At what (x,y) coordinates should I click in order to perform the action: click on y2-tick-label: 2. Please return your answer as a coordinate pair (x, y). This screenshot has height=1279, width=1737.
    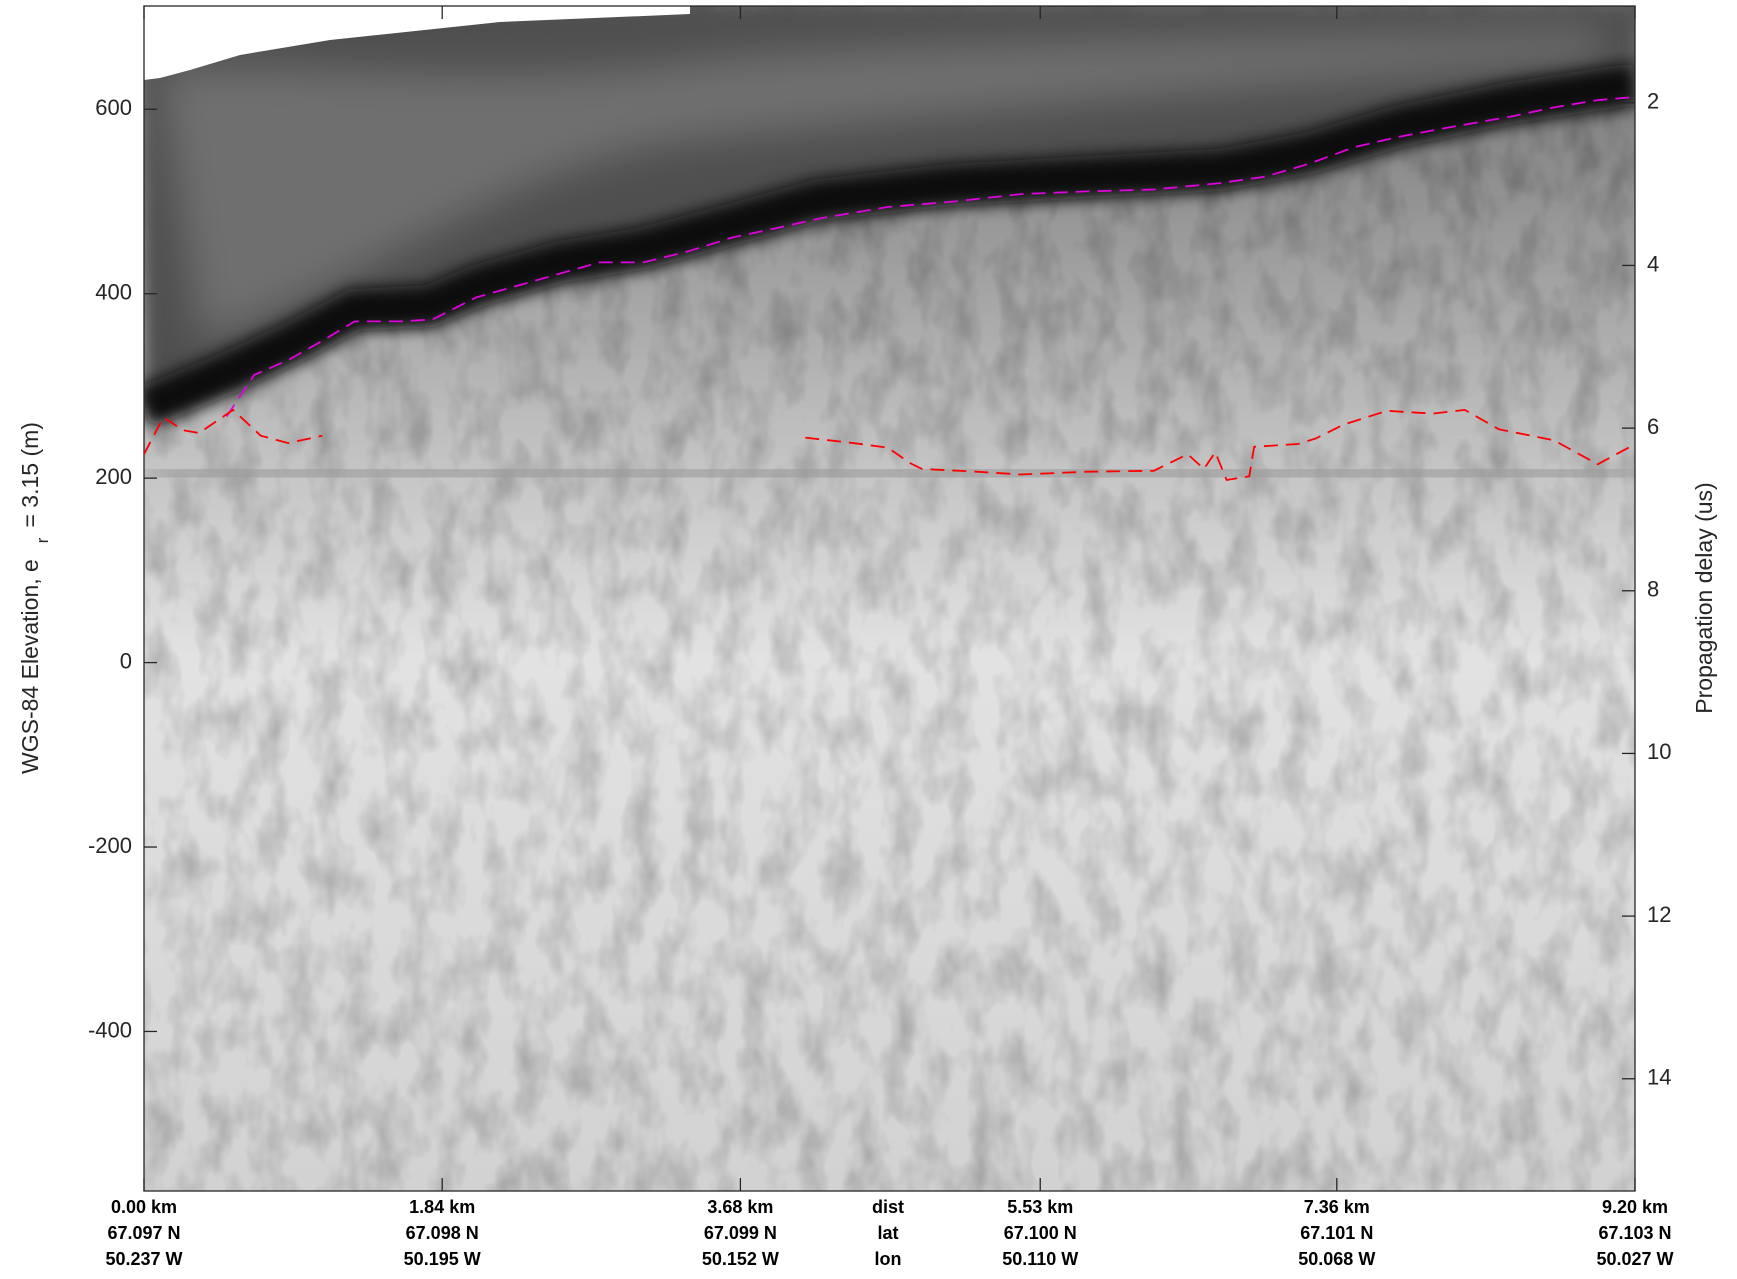
    Looking at the image, I should click on (1653, 101).